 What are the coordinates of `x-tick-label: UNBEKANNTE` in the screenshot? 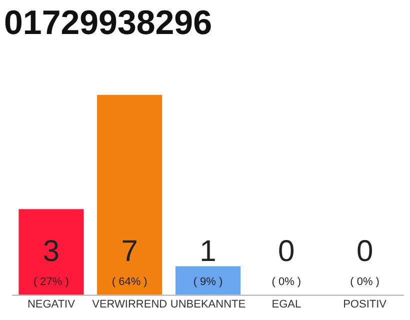 It's located at (208, 304).